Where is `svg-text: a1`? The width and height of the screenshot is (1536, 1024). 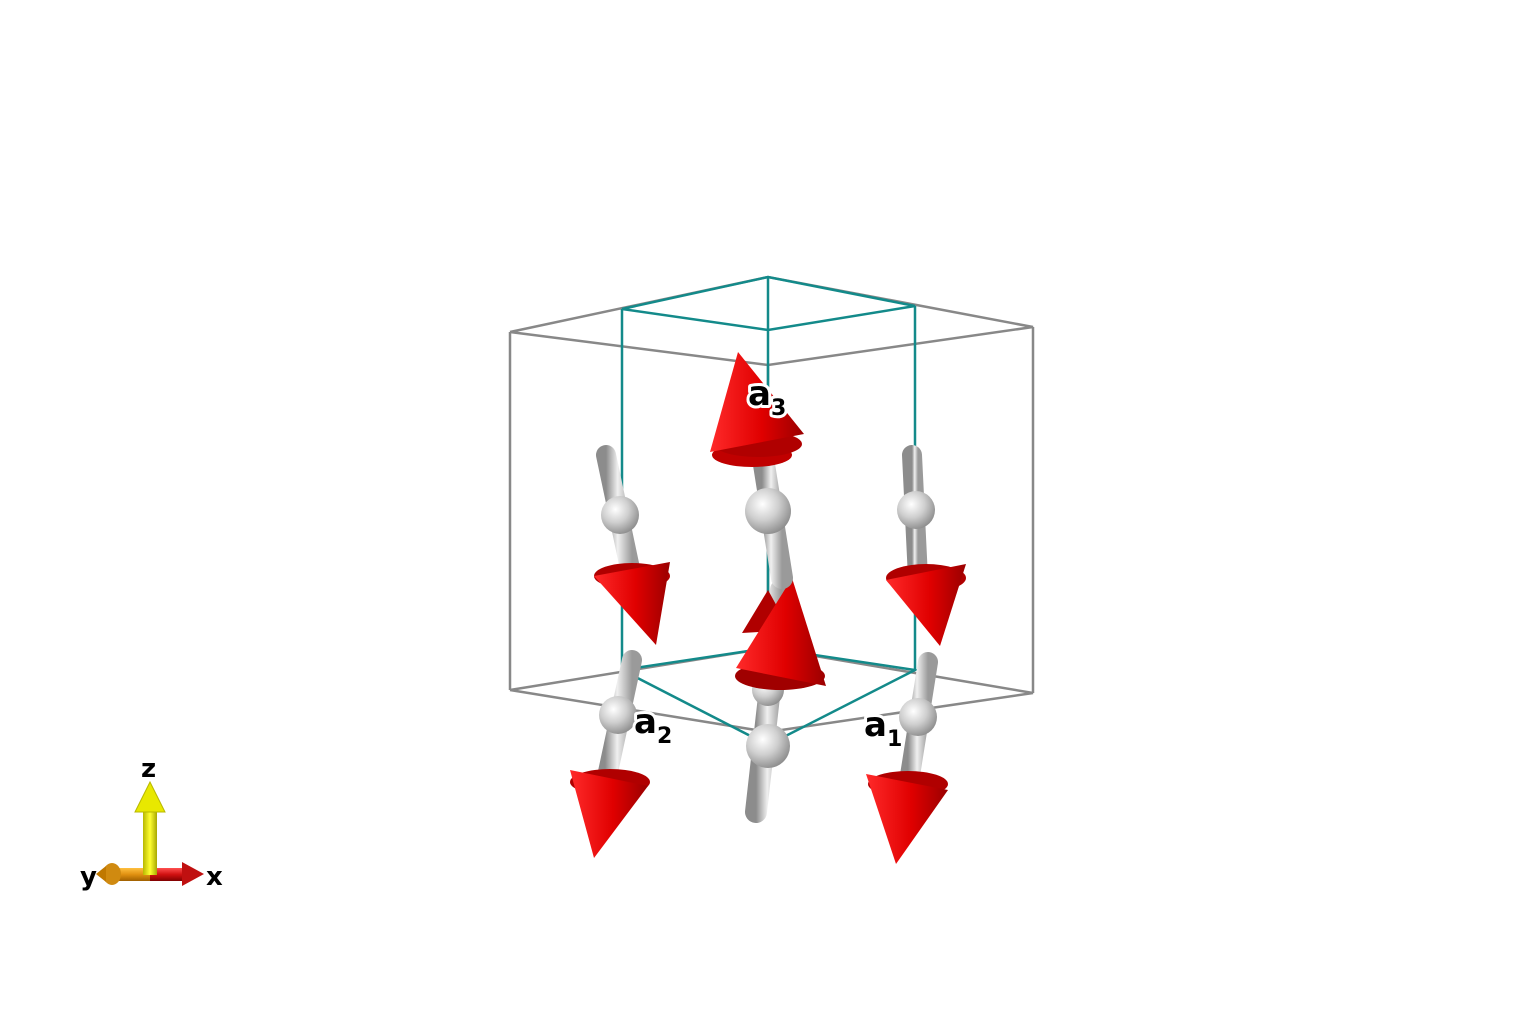 svg-text: a1 is located at coordinates (883, 728).